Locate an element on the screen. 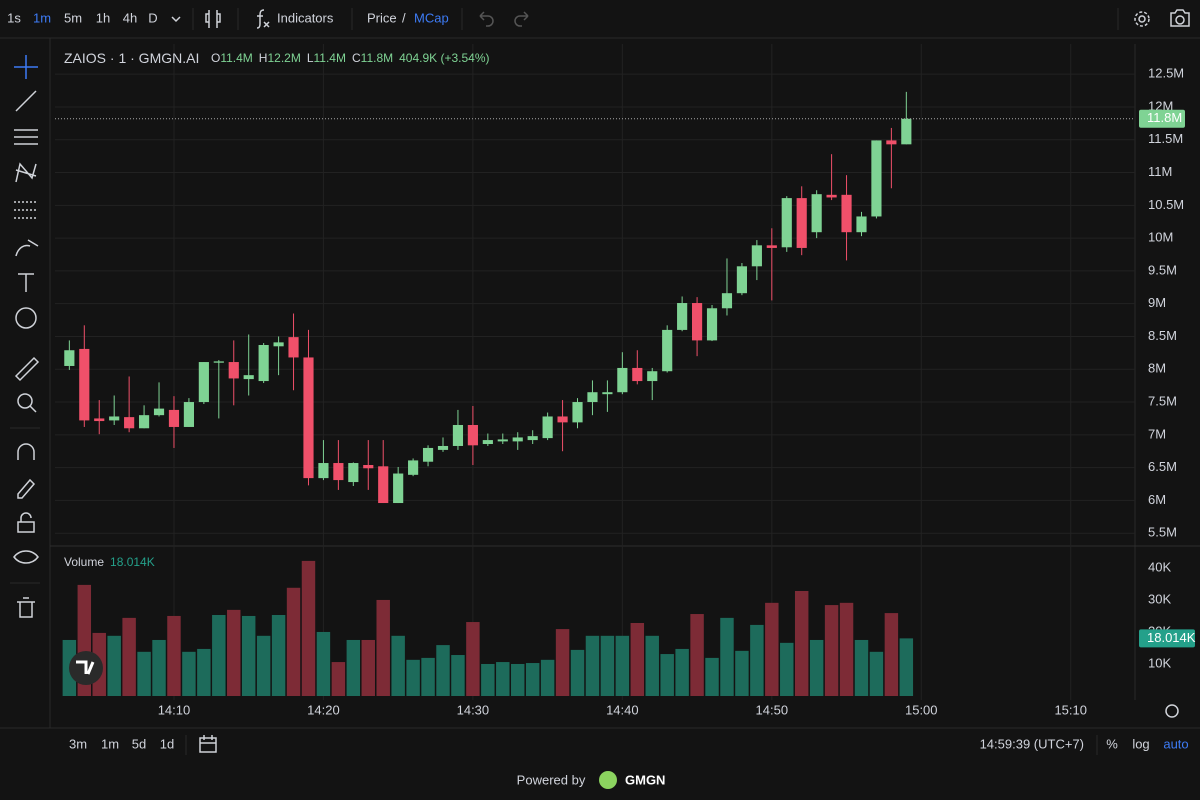  interval: 4h is located at coordinates (130, 17).